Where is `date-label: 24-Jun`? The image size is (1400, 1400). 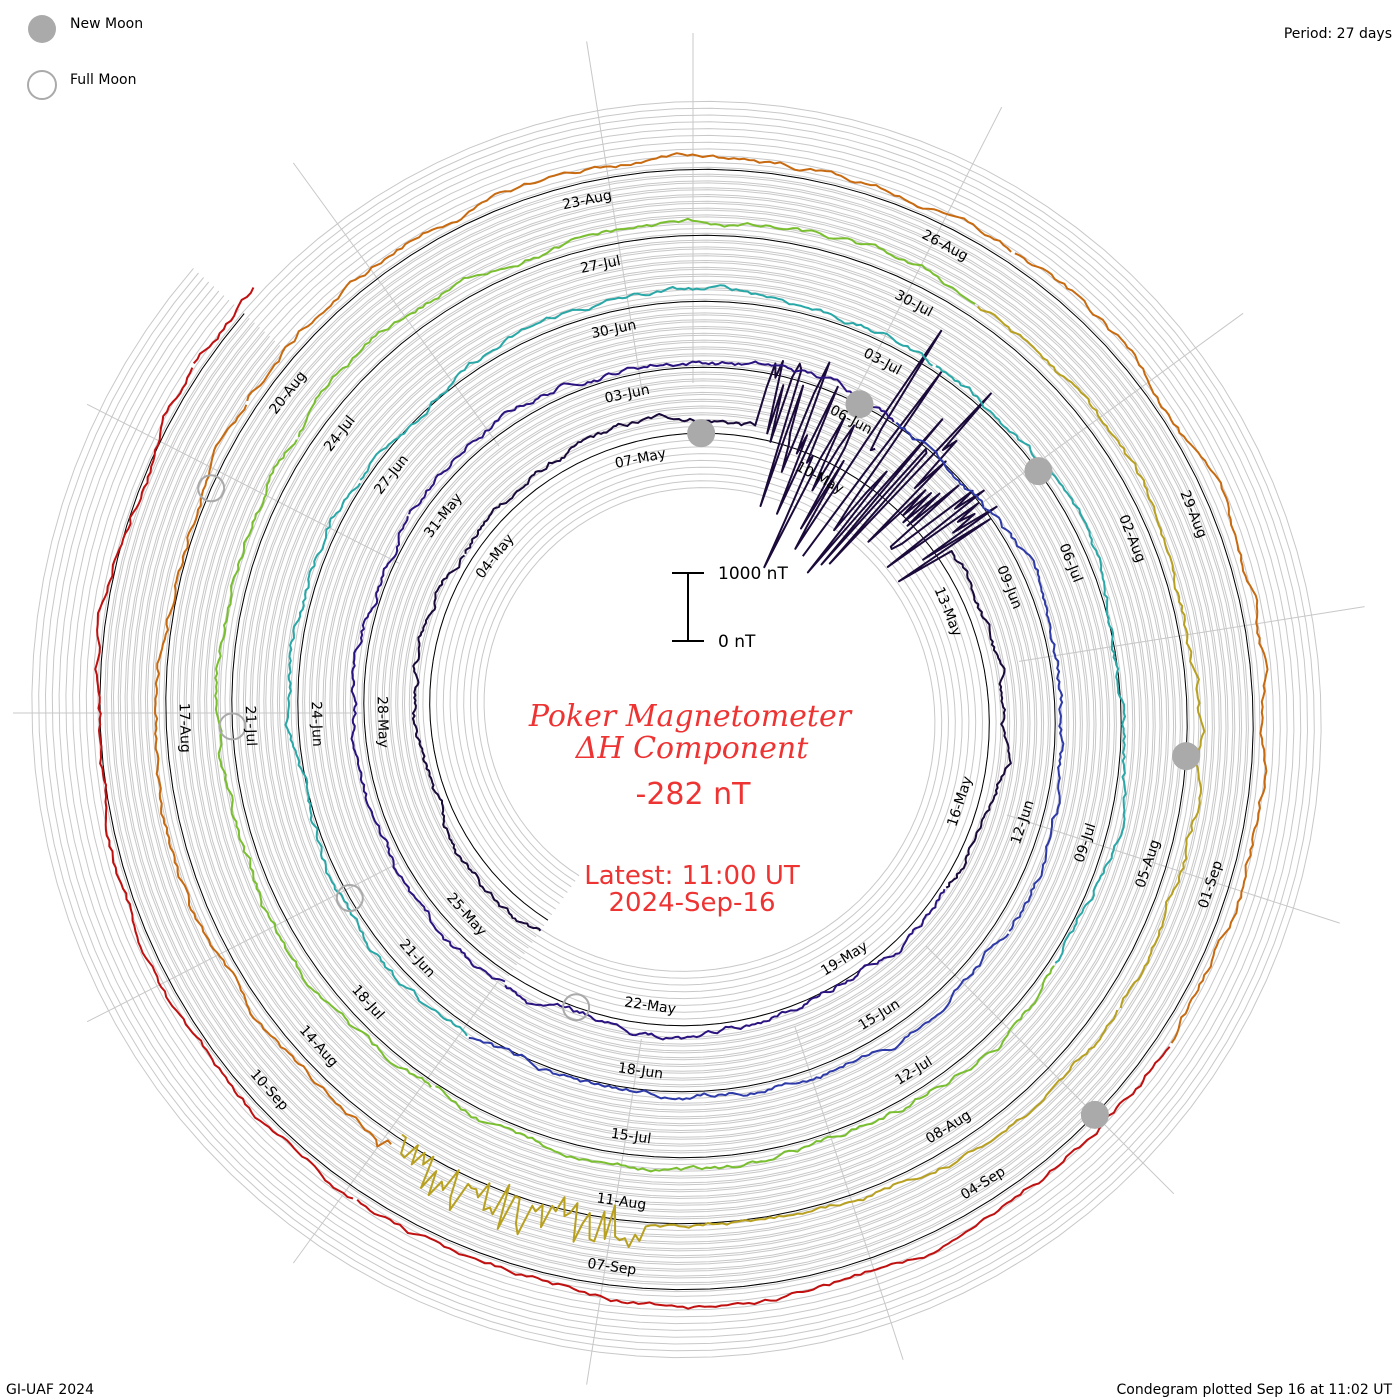 date-label: 24-Jun is located at coordinates (316, 724).